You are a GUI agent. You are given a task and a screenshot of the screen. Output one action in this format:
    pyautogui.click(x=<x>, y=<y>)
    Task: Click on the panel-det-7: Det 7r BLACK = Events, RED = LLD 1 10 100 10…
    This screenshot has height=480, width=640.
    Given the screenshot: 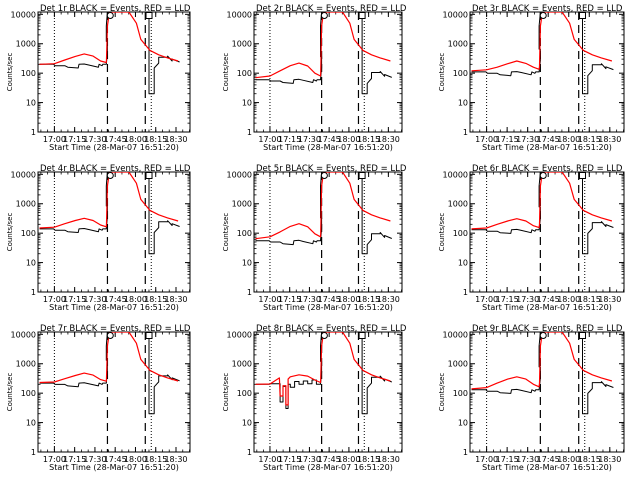 What is the action you would take?
    pyautogui.click(x=98, y=398)
    